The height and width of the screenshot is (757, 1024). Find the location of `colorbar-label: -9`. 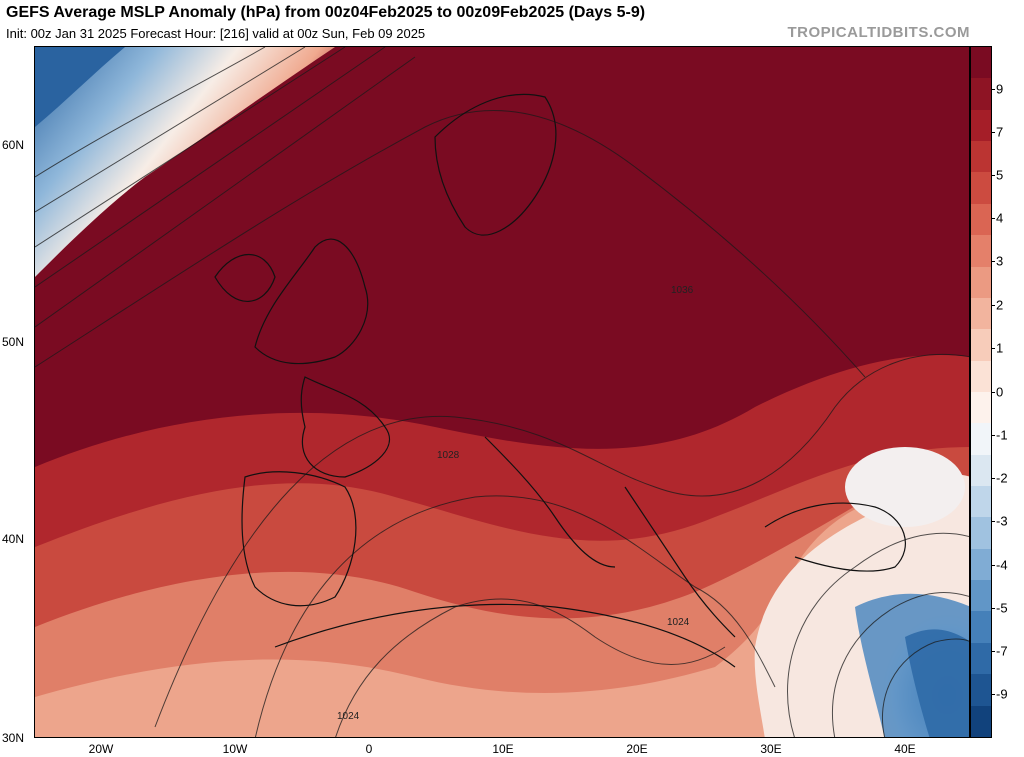

colorbar-label: -9 is located at coordinates (1002, 694).